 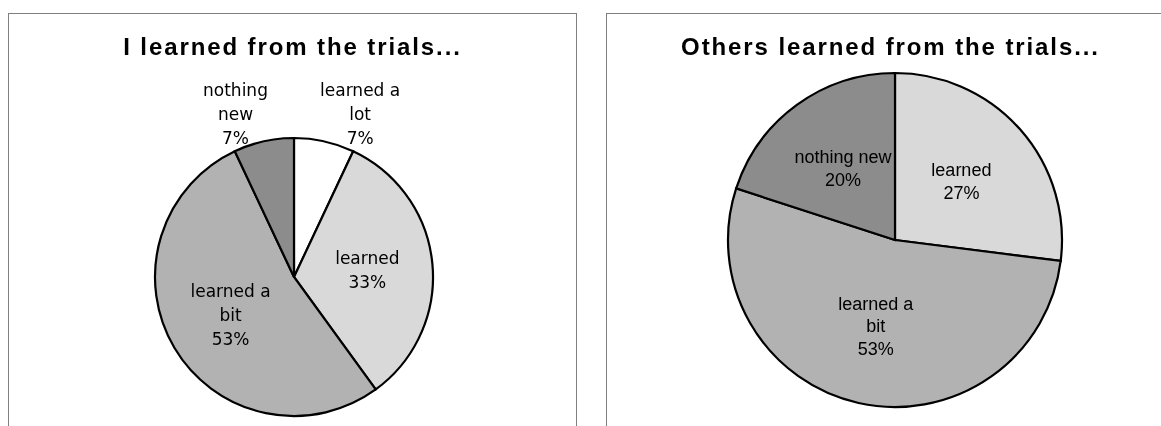 What do you see at coordinates (961, 192) in the screenshot?
I see `data-label: 27%` at bounding box center [961, 192].